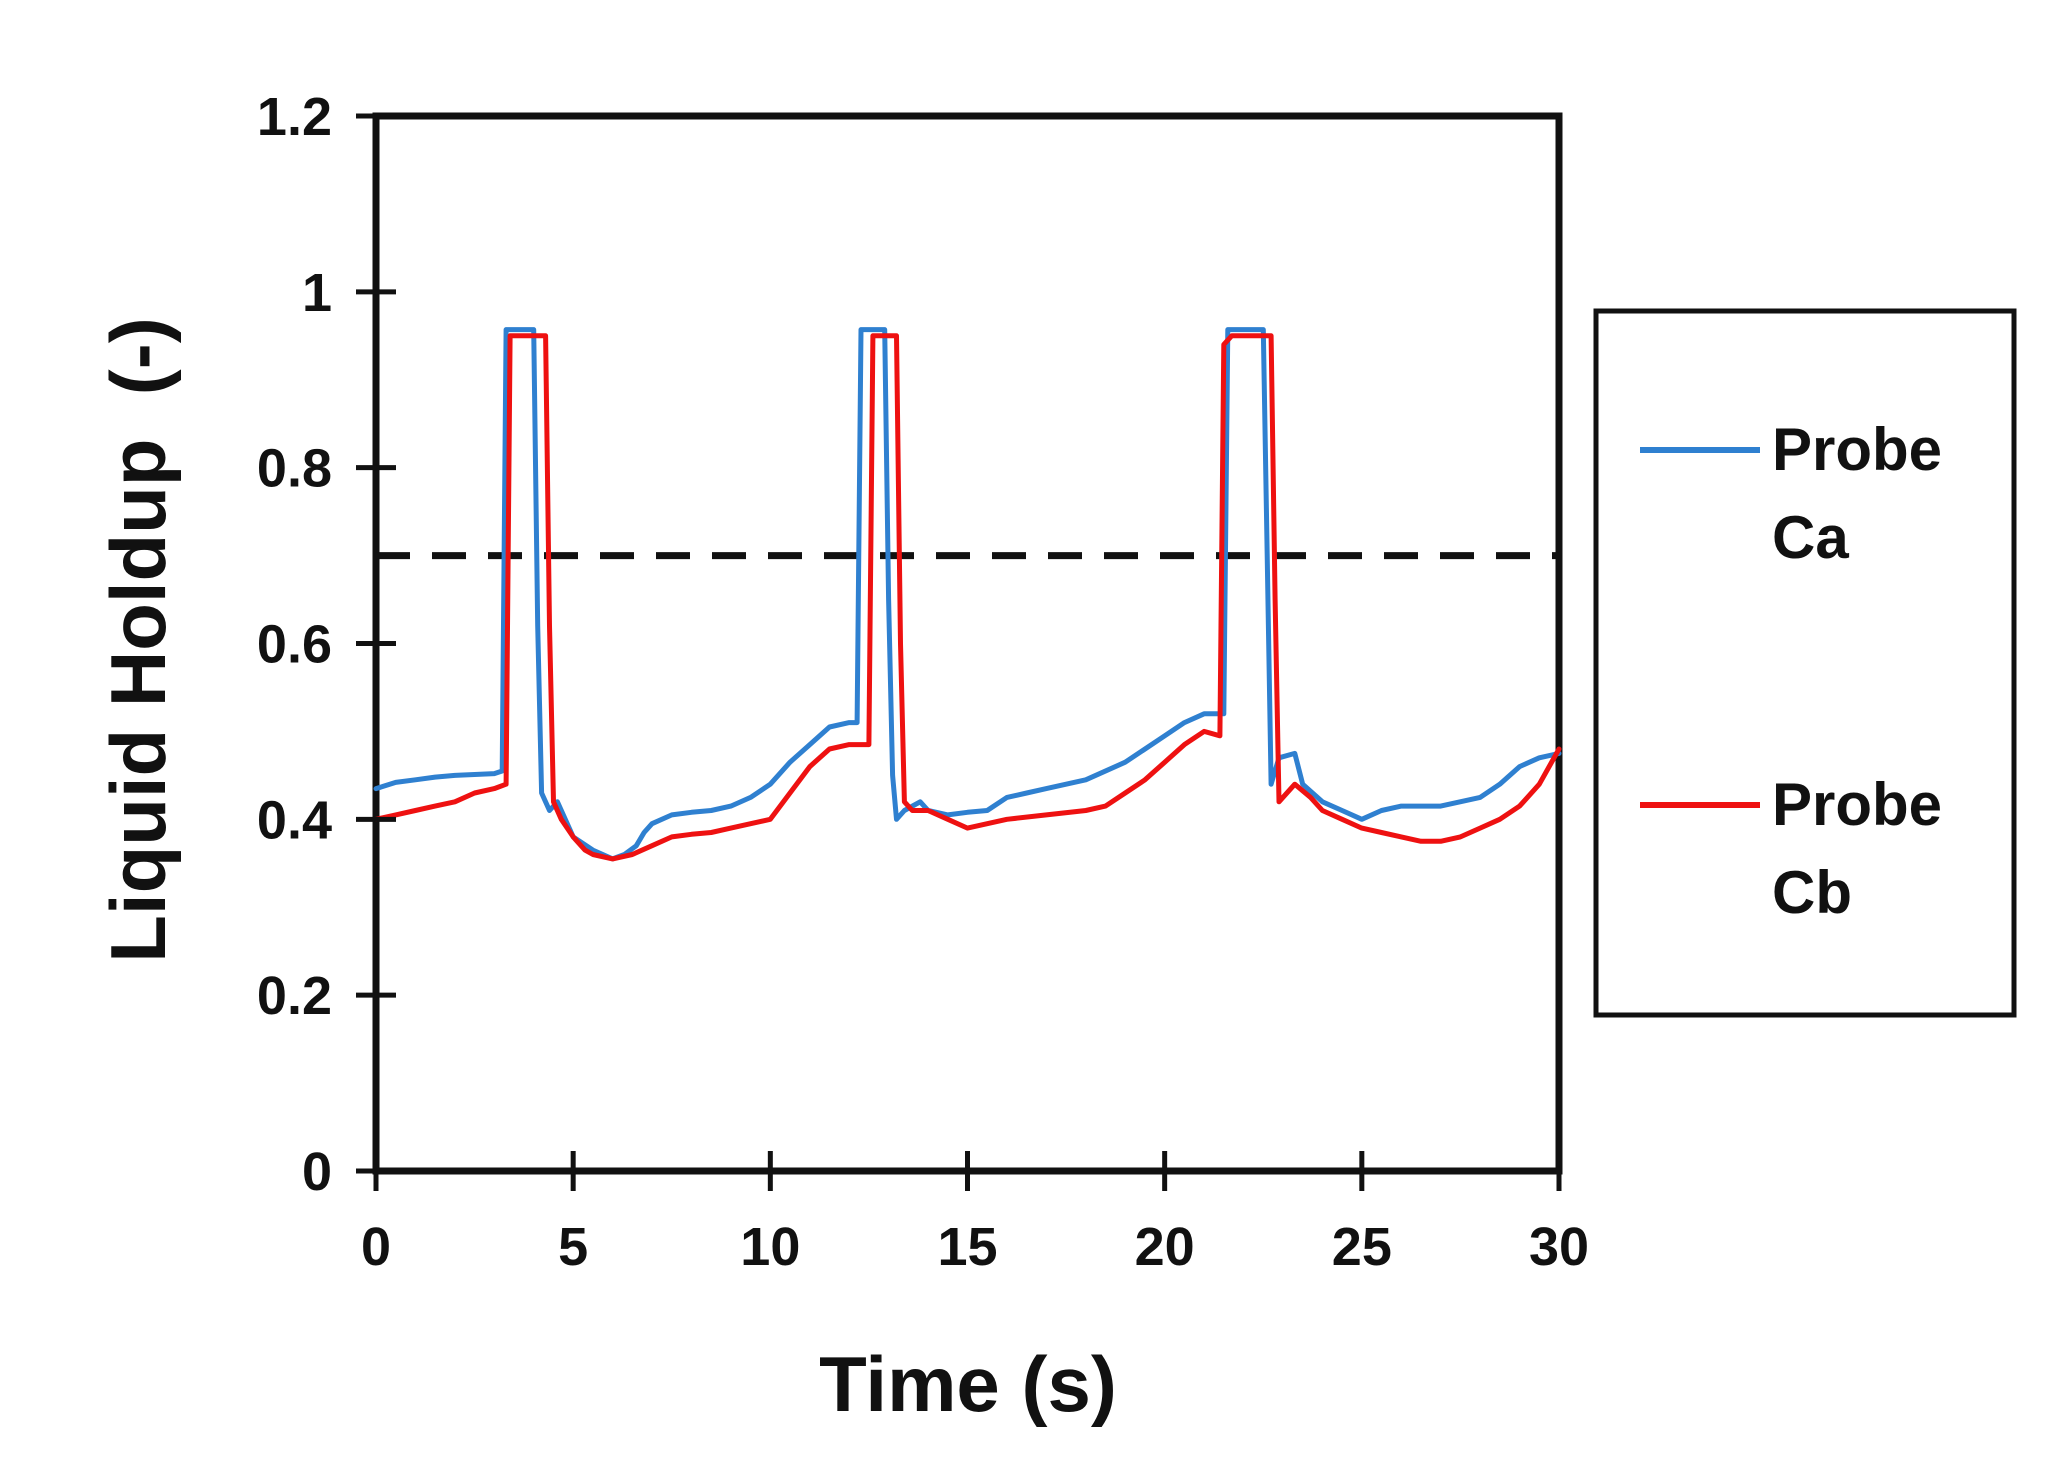 This screenshot has height=1463, width=2046. I want to click on x-tick-label: 10, so click(770, 1247).